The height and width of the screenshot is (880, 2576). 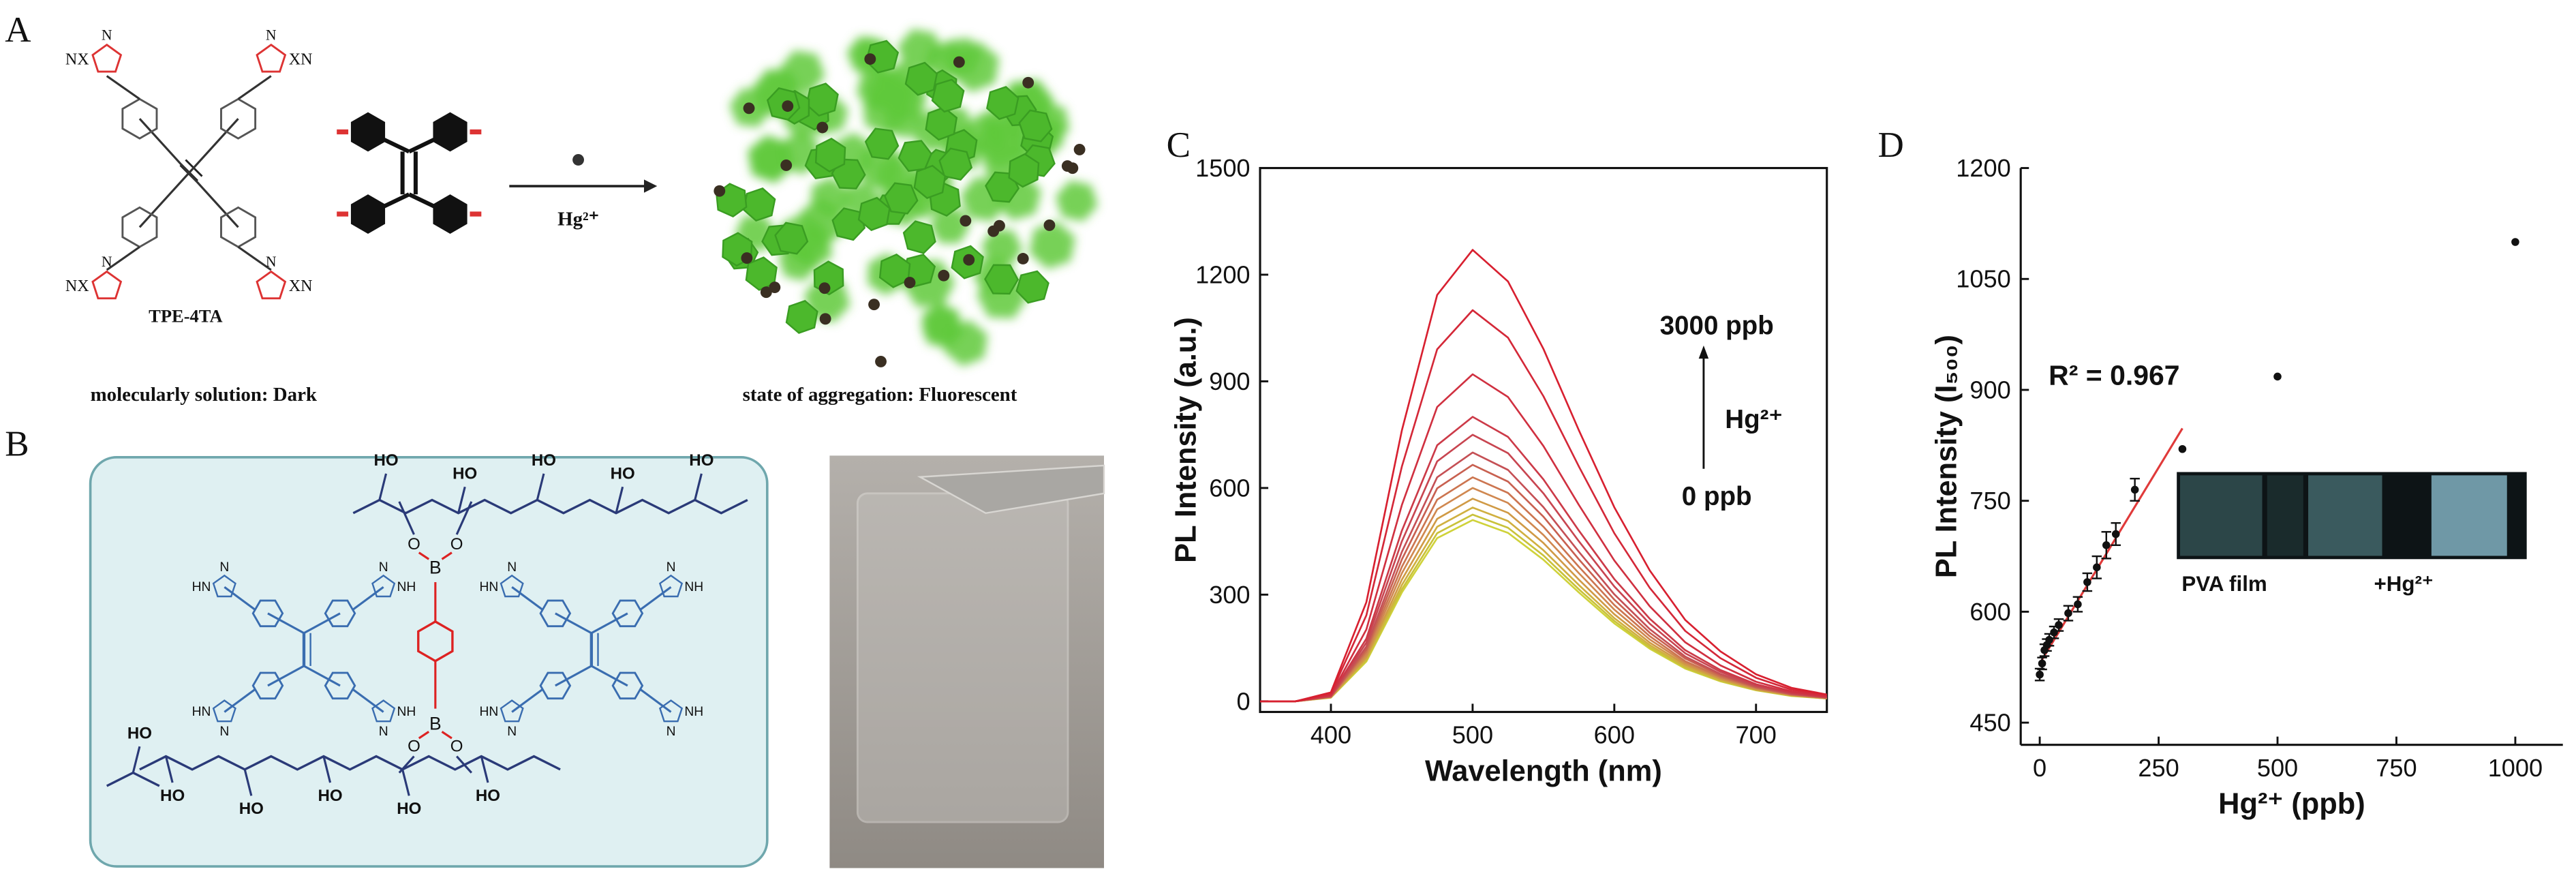 I want to click on x-tick-label: 0, so click(x=2039, y=768).